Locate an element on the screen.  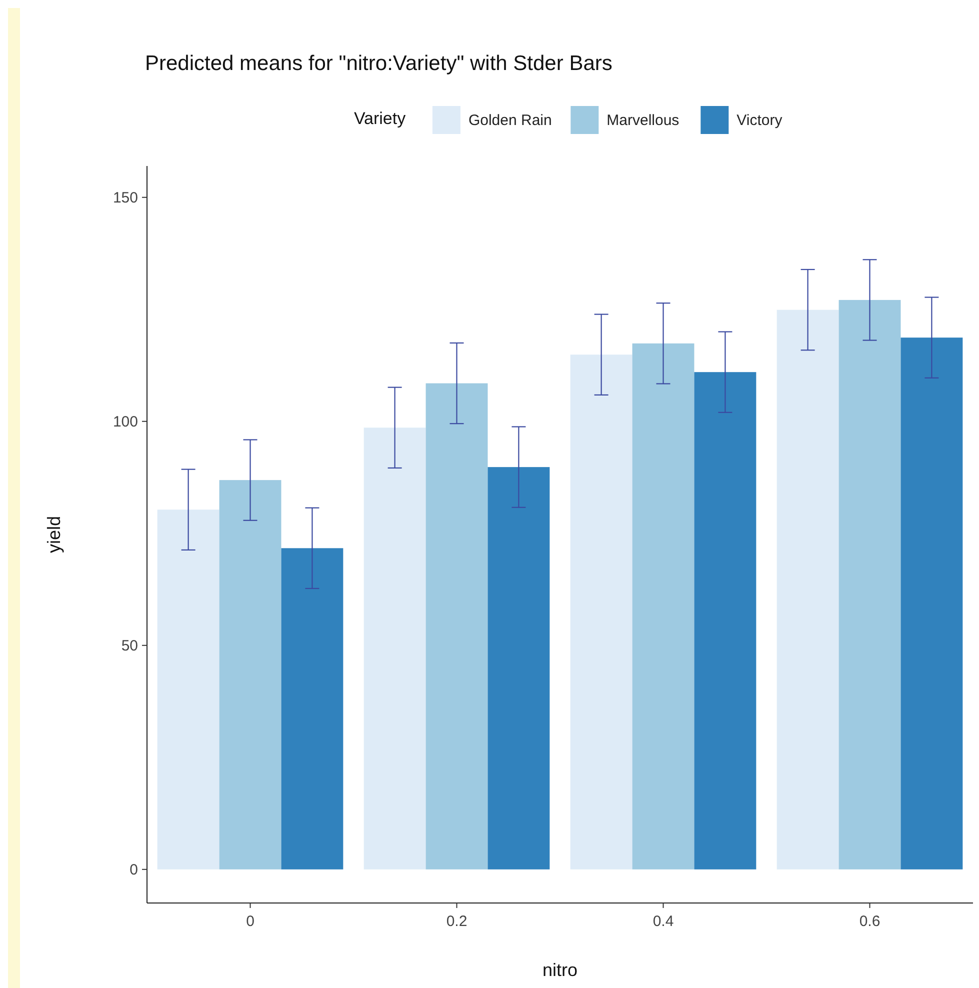
y-tick-label: 150 is located at coordinates (125, 198).